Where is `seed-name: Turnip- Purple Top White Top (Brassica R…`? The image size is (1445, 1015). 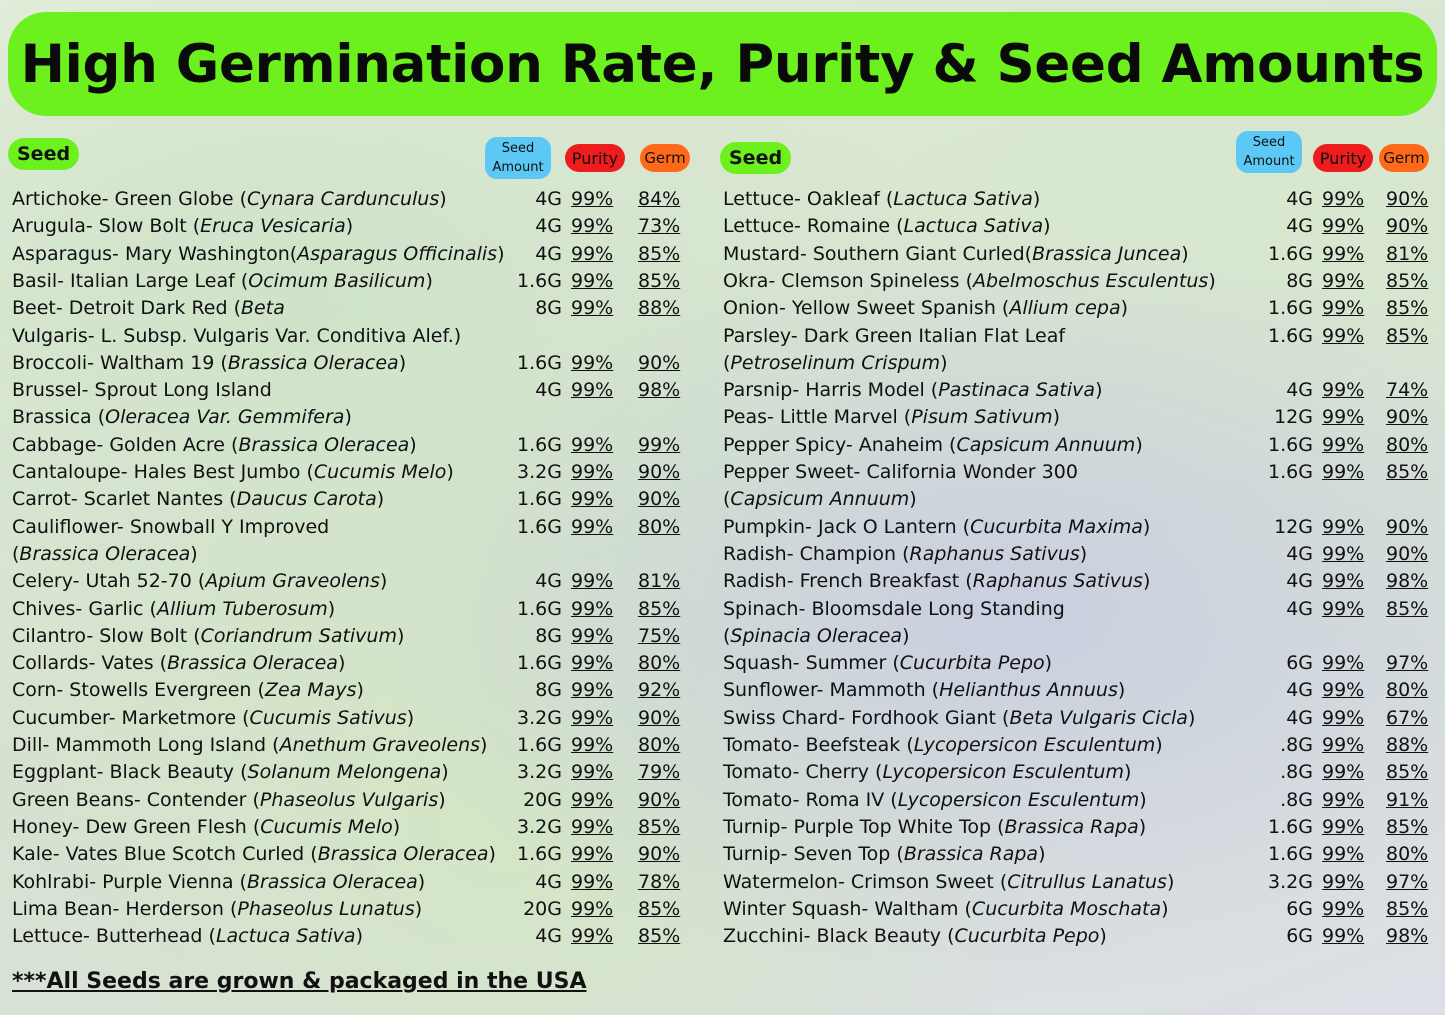 seed-name: Turnip- Purple Top White Top (Brassica R… is located at coordinates (935, 826).